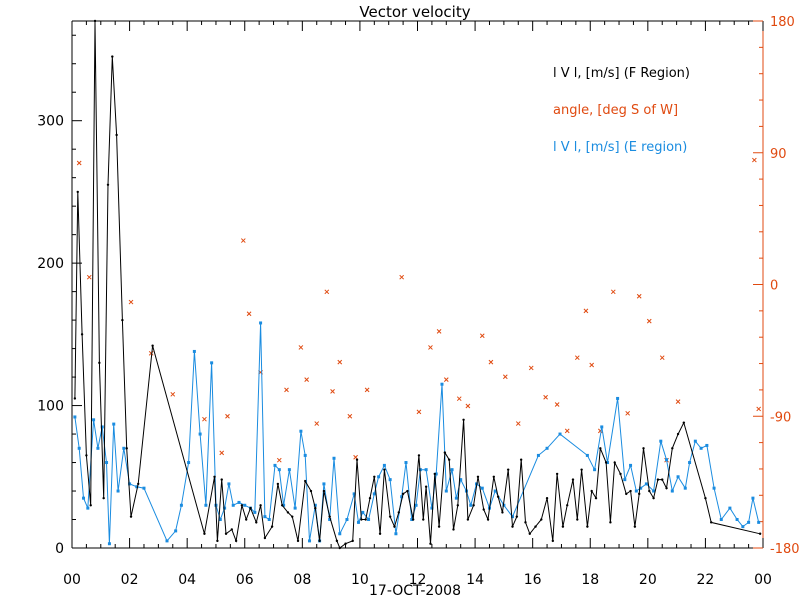 The image size is (800, 600). I want to click on legend-e-region: l V l, [m/s] (E region), so click(620, 147).